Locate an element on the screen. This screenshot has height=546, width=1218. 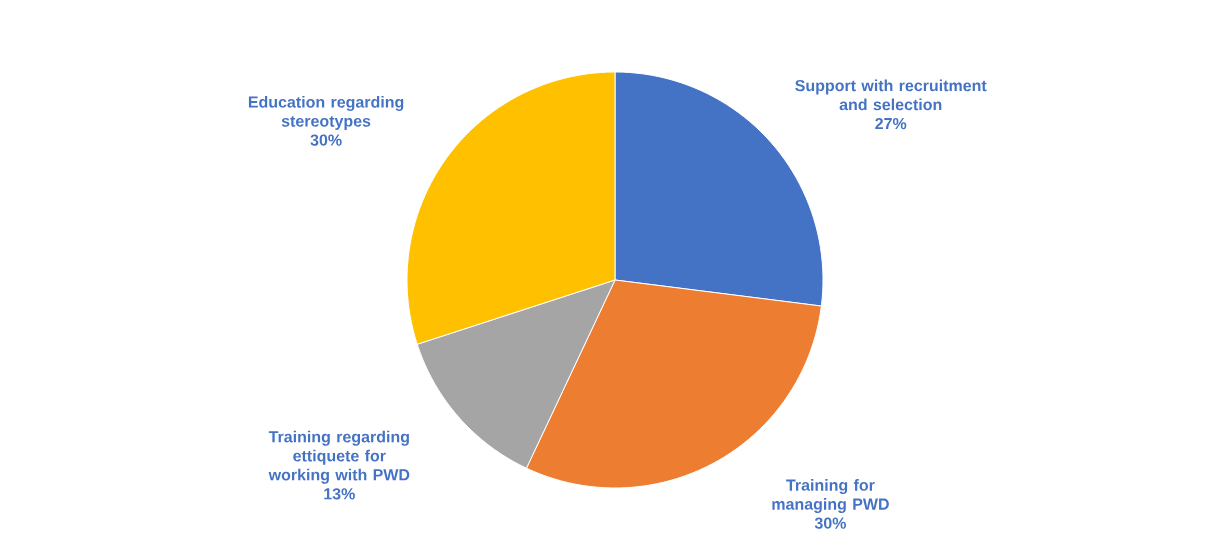
data-label: 27% is located at coordinates (891, 123).